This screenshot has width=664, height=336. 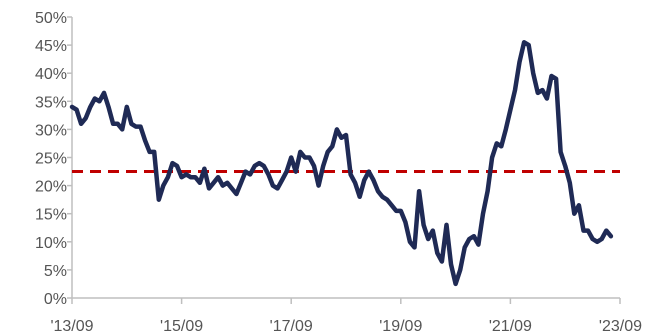 What do you see at coordinates (620, 326) in the screenshot?
I see `x-tick-label: '23/09` at bounding box center [620, 326].